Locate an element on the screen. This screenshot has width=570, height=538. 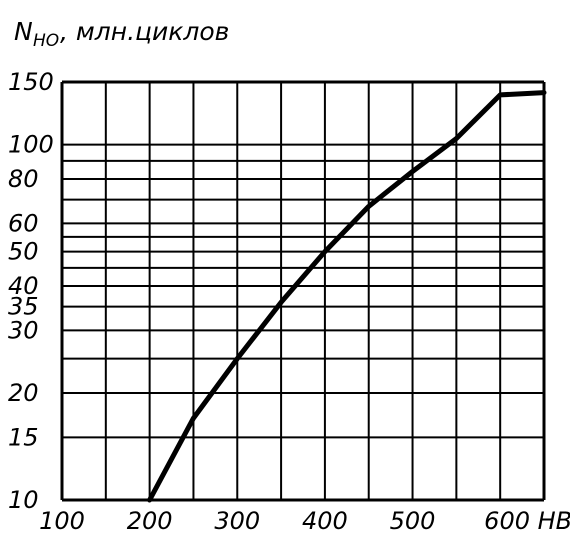
y-tick-label-100: 100 is located at coordinates (31, 145).